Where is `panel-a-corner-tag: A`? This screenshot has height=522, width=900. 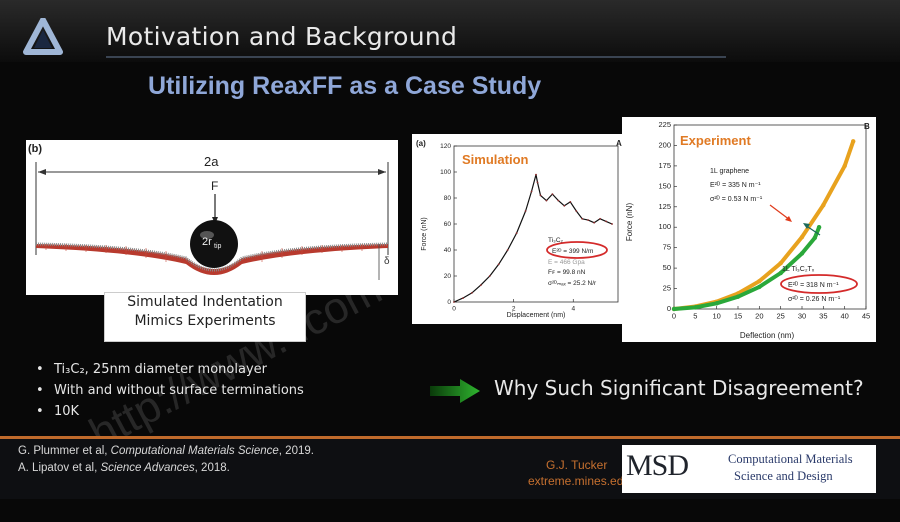
panel-a-corner-tag: A is located at coordinates (619, 143).